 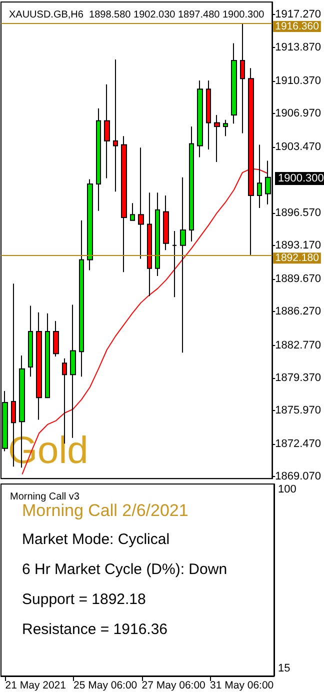 I want to click on category-label: 25 May 06:00, so click(x=106, y=686).